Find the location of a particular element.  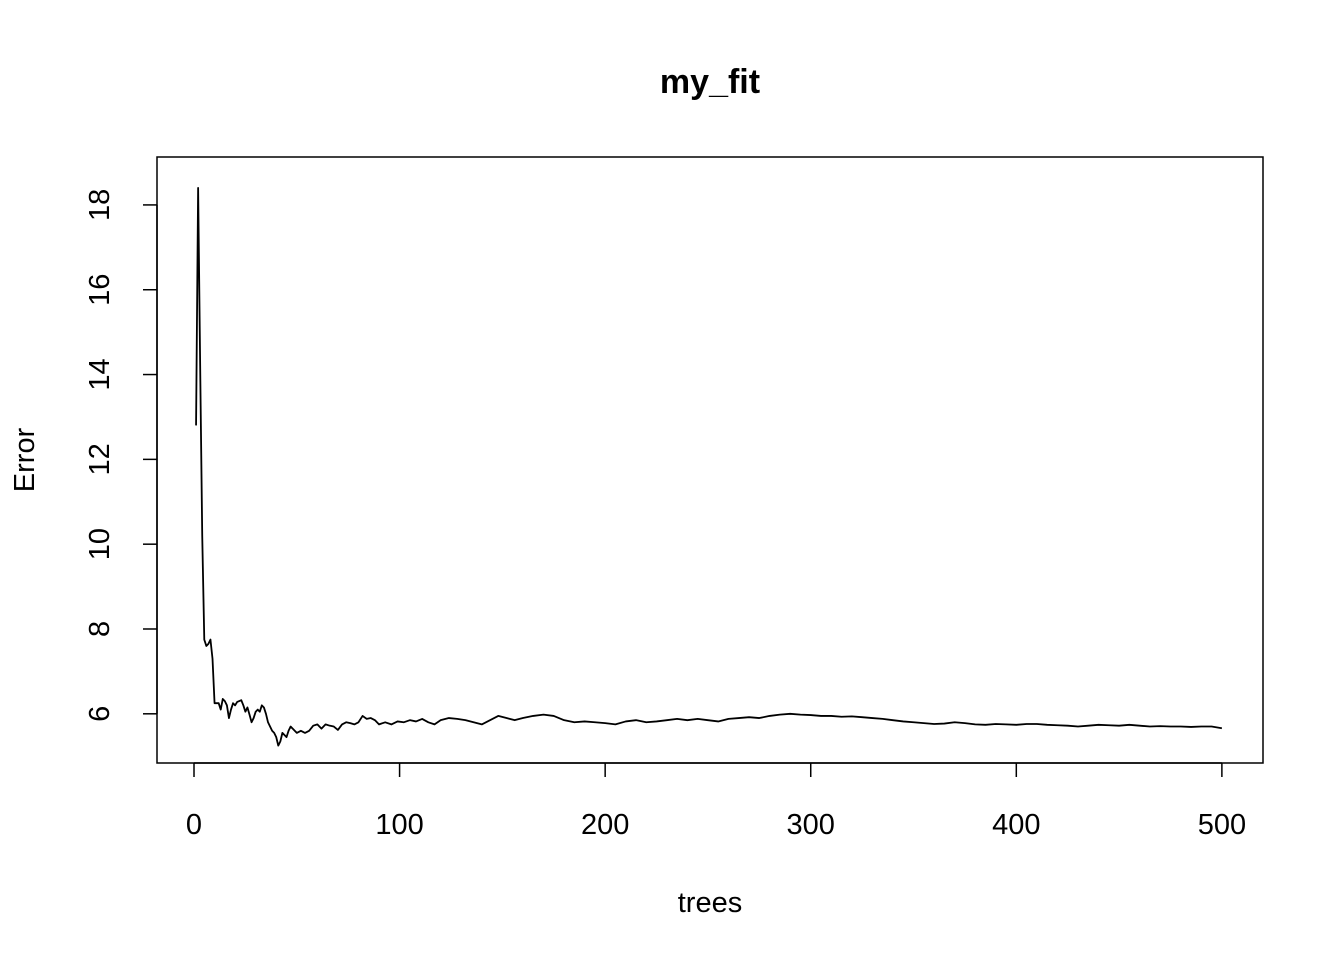

x-axis: 0 100 200 300 400 500 is located at coordinates (716, 801).